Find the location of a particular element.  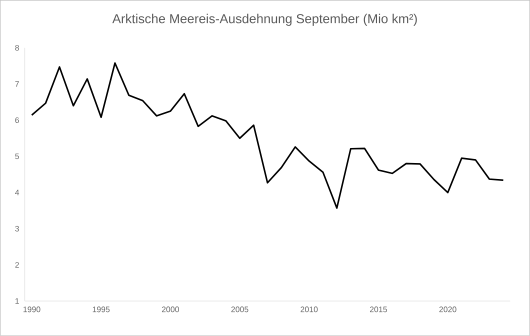

chart-title: Arktische Meereis-Ausdehnung September (Mio km²) is located at coordinates (264, 20).